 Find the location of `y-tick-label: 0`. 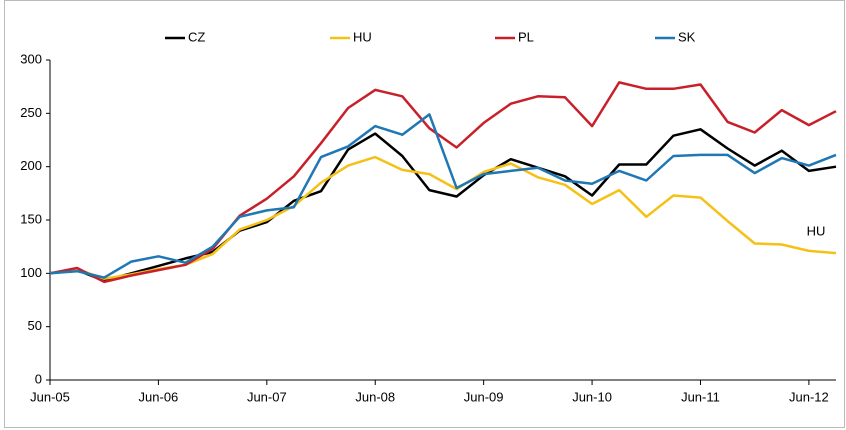

y-tick-label: 0 is located at coordinates (38, 378).